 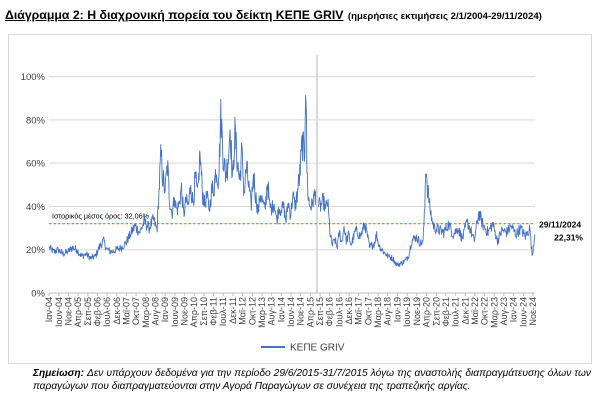 What do you see at coordinates (88, 311) in the screenshot?
I see `x-tick-label: Σεπ-05` at bounding box center [88, 311].